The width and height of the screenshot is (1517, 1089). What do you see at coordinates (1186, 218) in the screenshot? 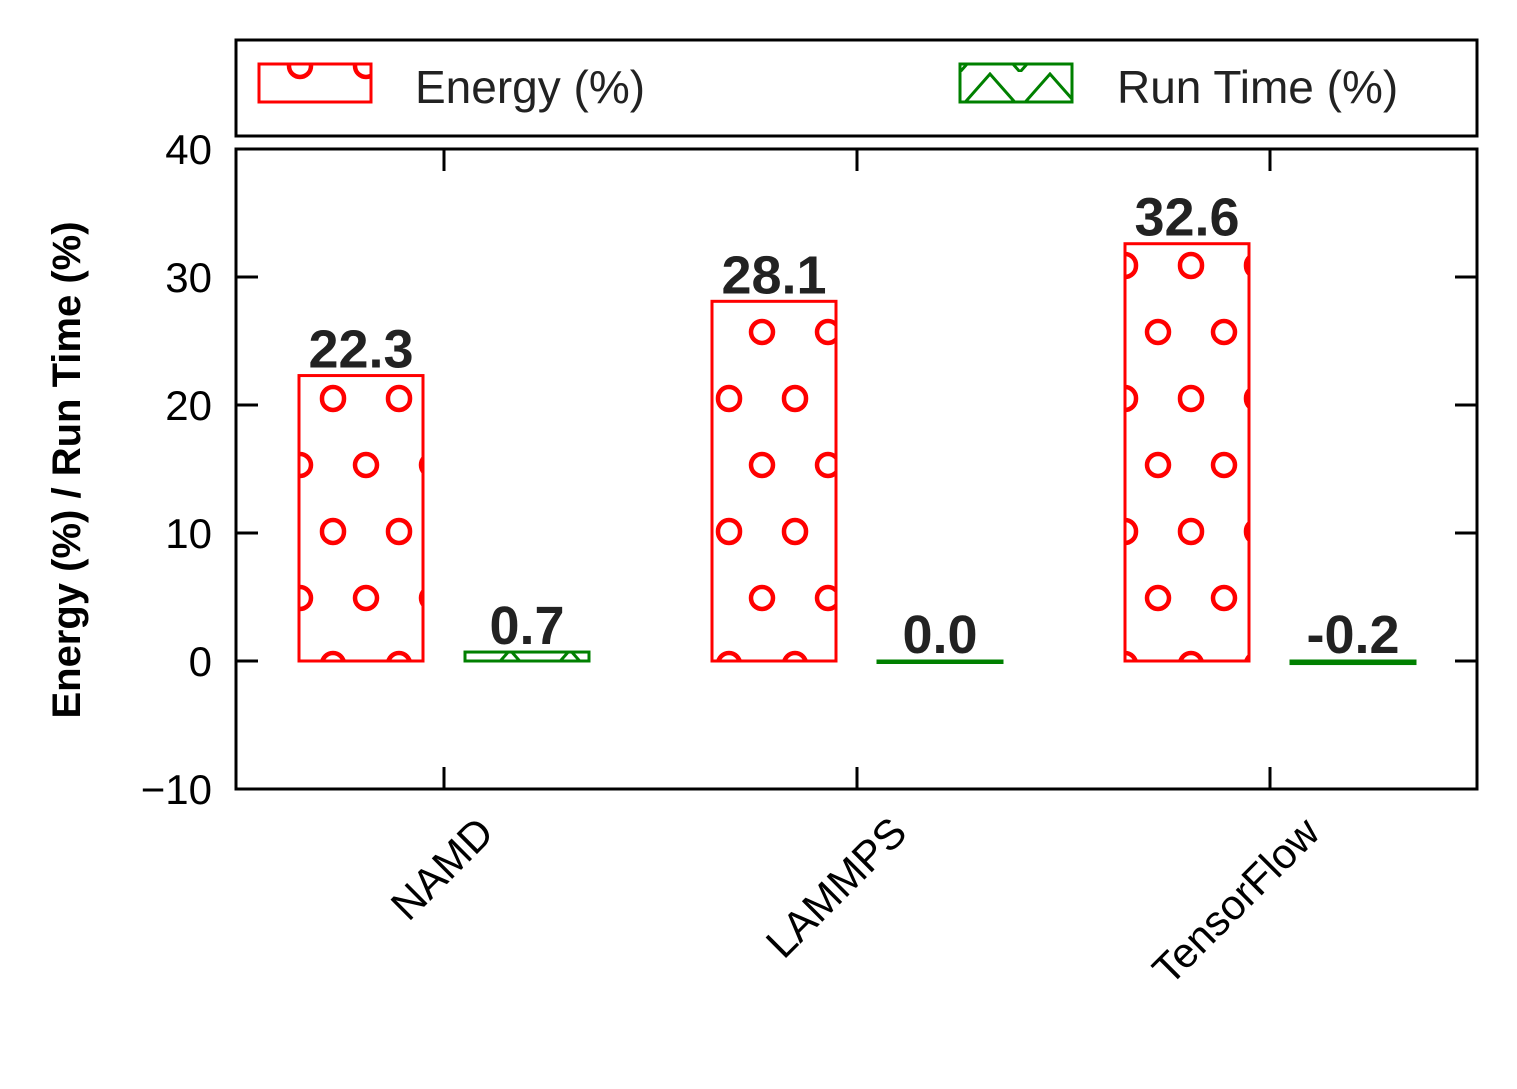
I see `data-label-energy-tensorflow: 32.6` at bounding box center [1186, 218].